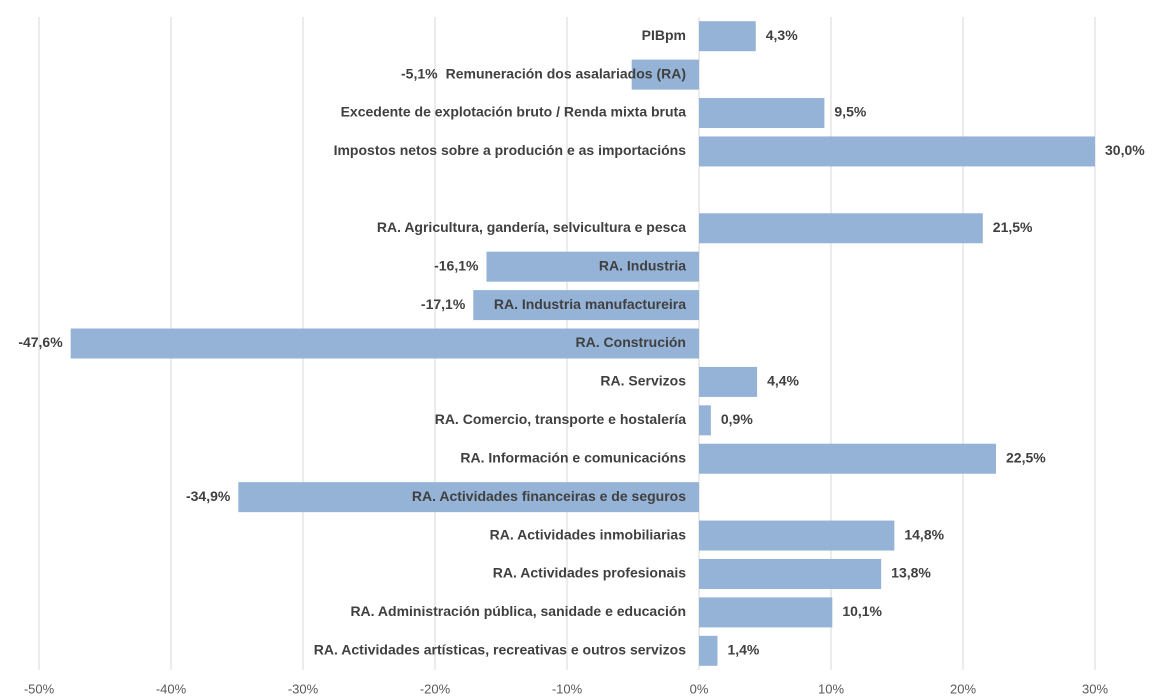 The width and height of the screenshot is (1159, 700). I want to click on value-label: -47,6%, so click(40, 342).